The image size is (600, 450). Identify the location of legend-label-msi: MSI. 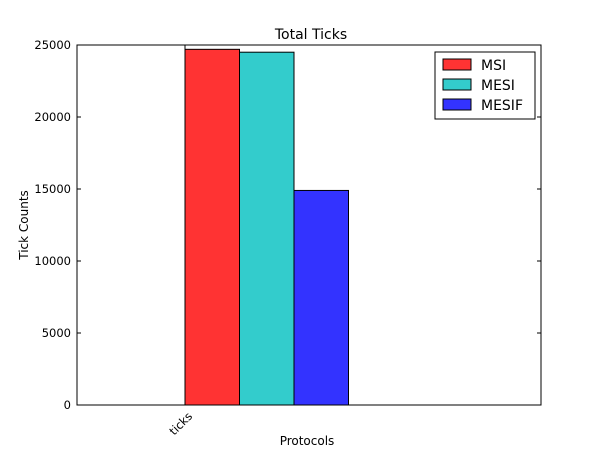
(493, 66).